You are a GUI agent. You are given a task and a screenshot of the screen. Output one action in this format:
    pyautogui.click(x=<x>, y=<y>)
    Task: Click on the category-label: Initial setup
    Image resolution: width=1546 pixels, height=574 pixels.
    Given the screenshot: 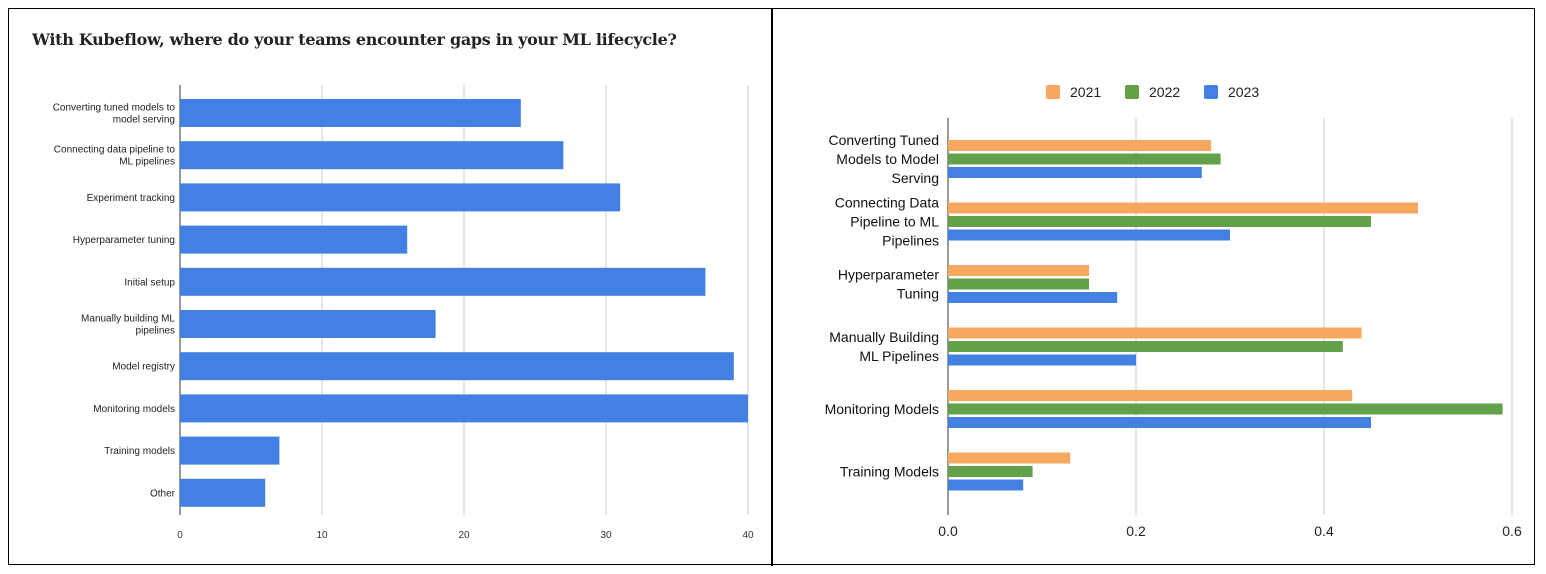 What is the action you would take?
    pyautogui.click(x=149, y=282)
    